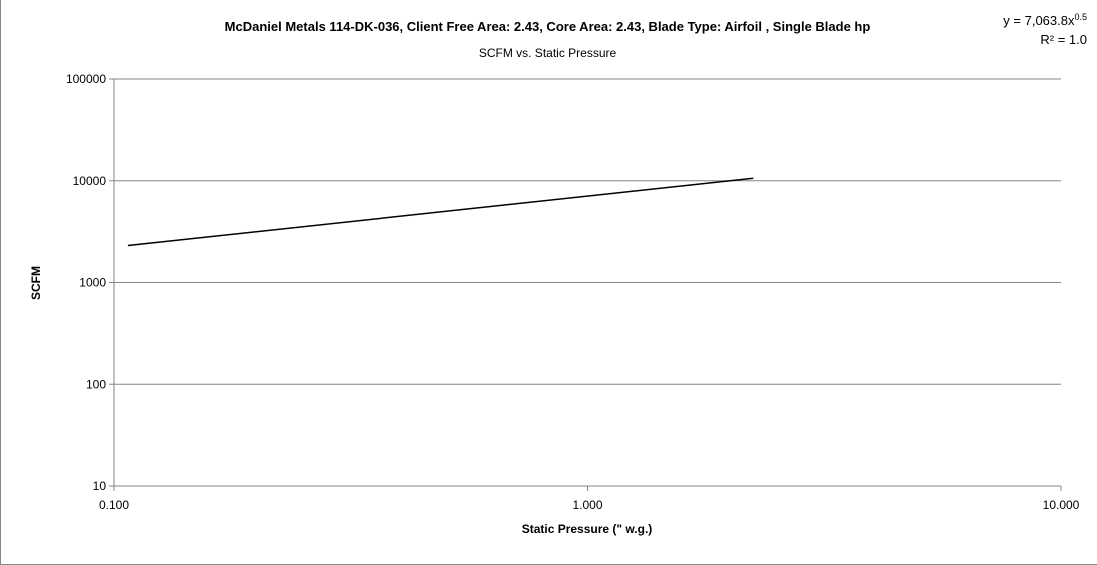  What do you see at coordinates (92, 283) in the screenshot?
I see `y-tick-label: 1000` at bounding box center [92, 283].